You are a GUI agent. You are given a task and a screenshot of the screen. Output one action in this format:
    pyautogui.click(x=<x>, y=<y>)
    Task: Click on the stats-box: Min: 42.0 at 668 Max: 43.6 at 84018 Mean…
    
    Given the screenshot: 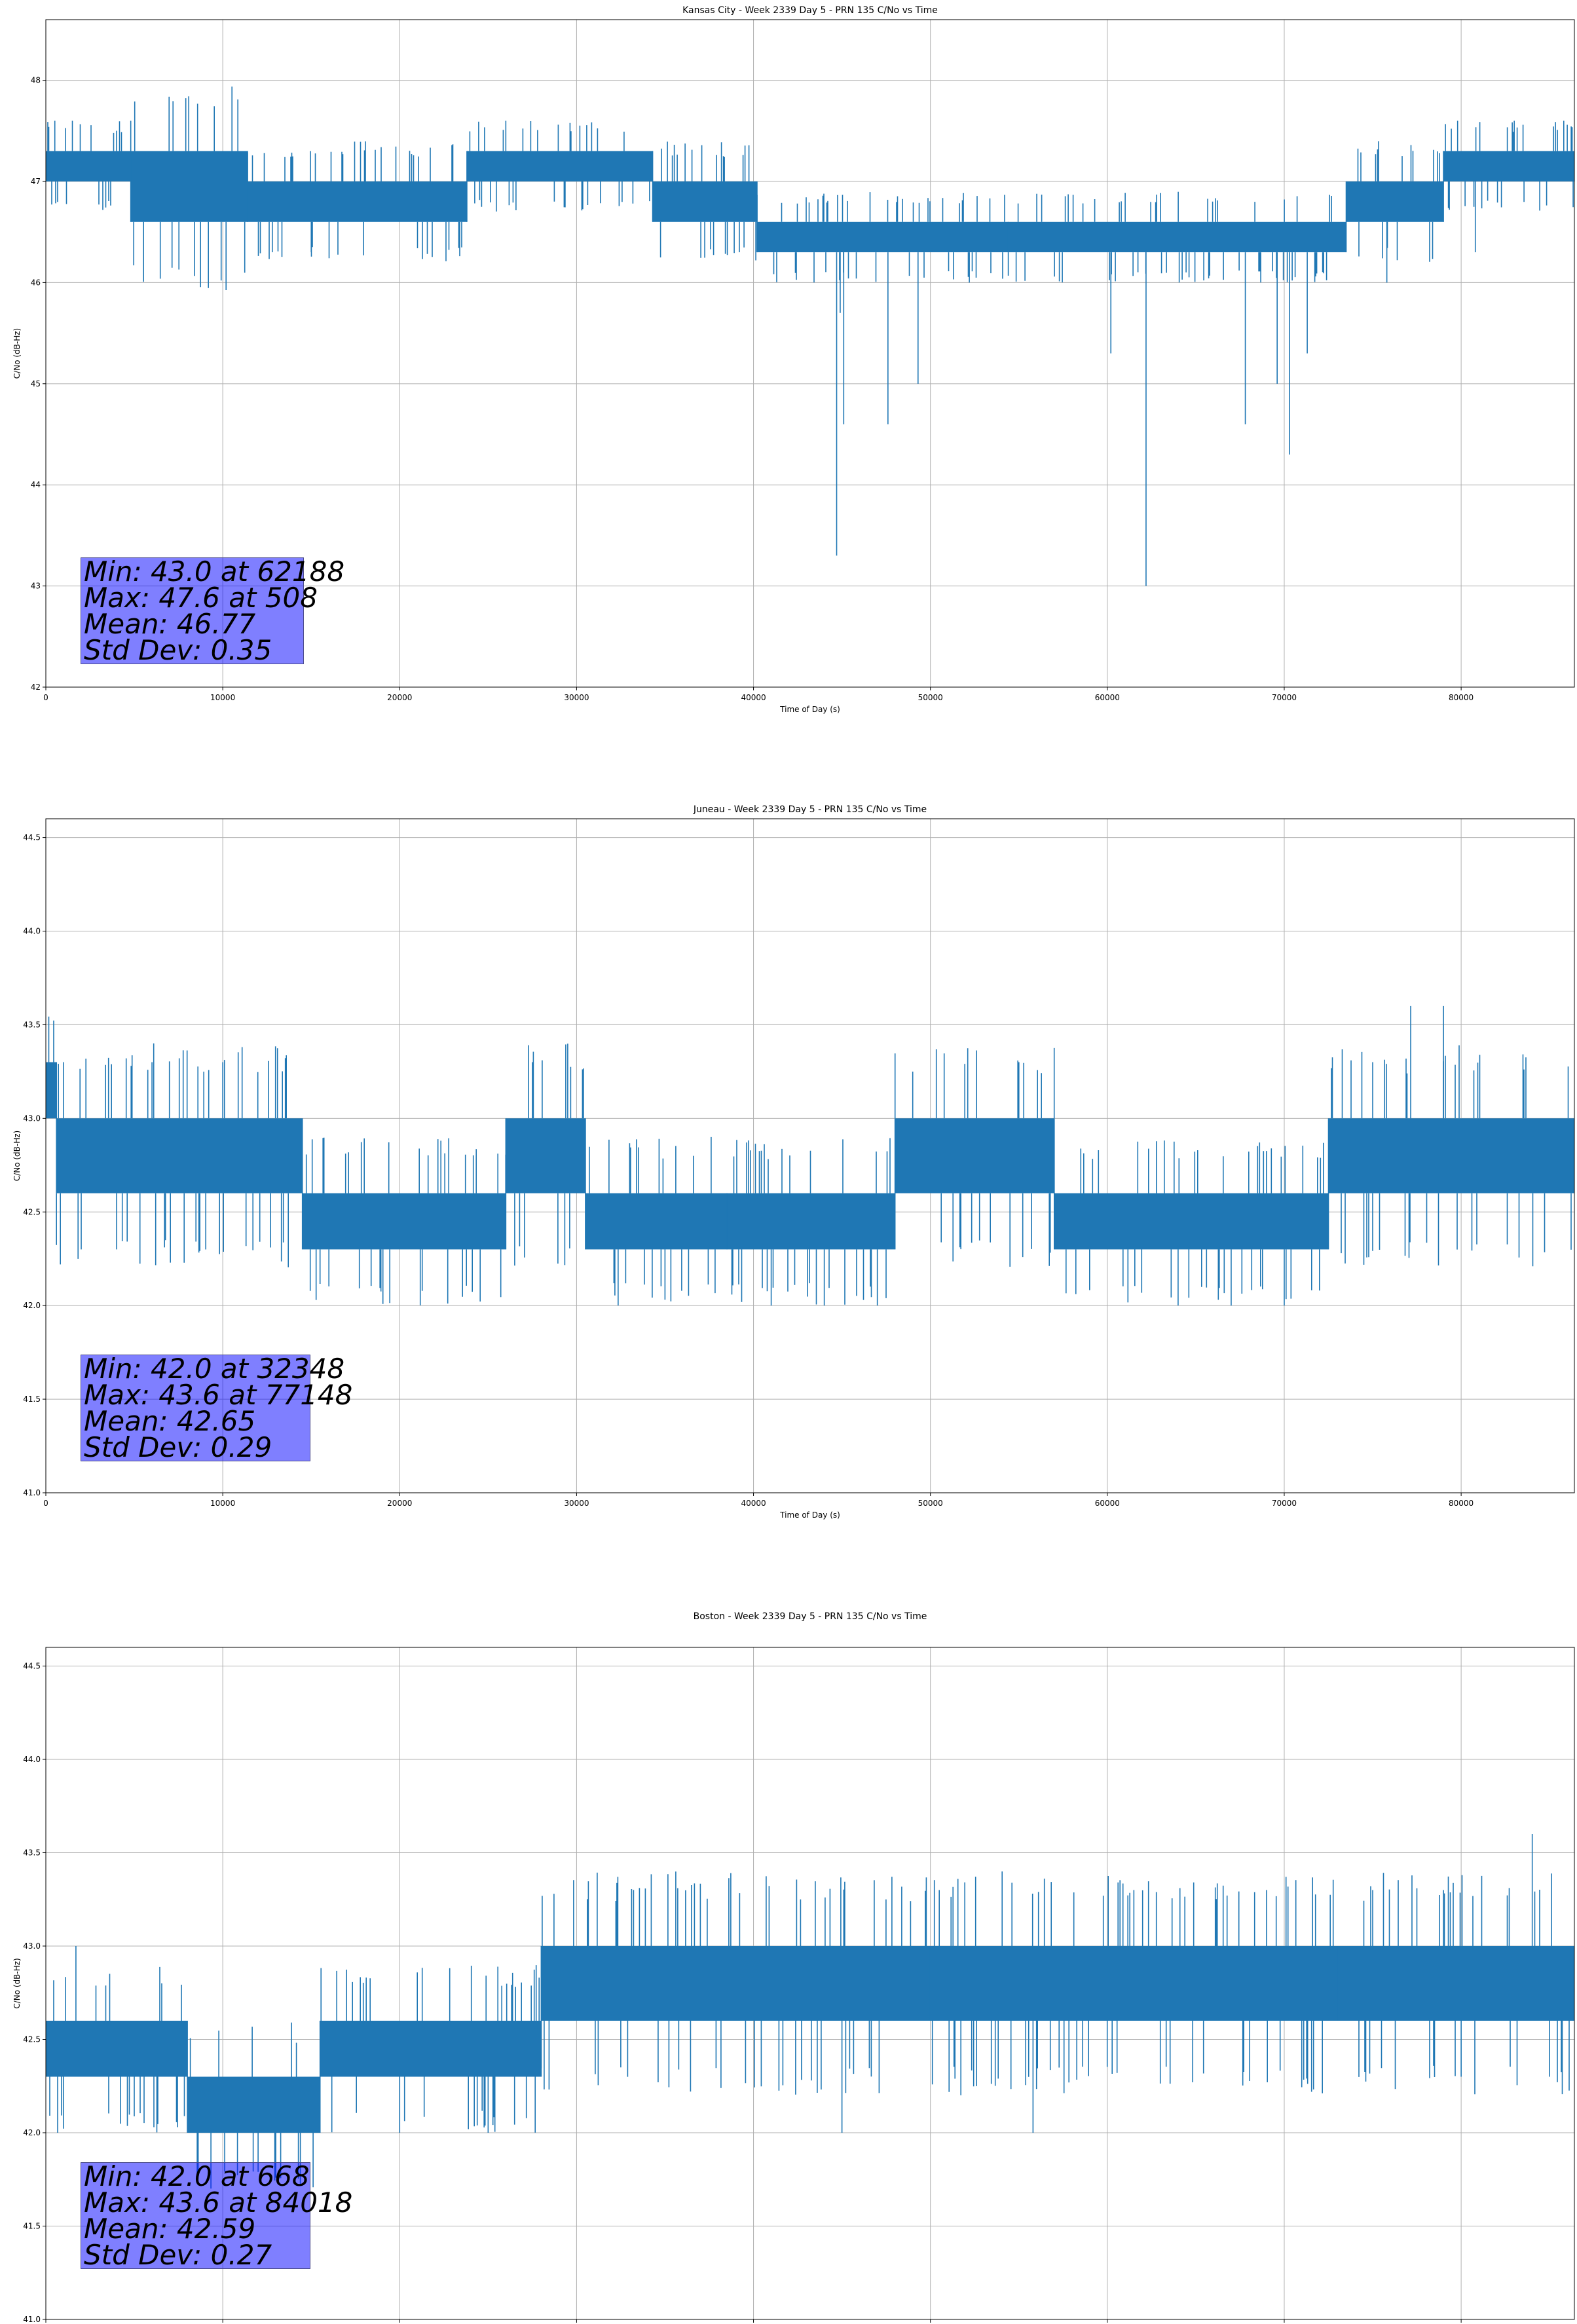 What is the action you would take?
    pyautogui.click(x=217, y=2215)
    